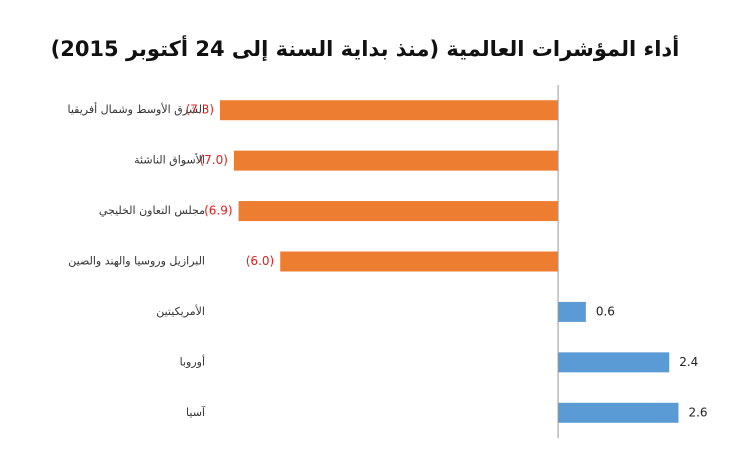 This screenshot has width=731, height=450. I want to click on y-tick-label: الأسواق الناشئة, so click(169, 160).